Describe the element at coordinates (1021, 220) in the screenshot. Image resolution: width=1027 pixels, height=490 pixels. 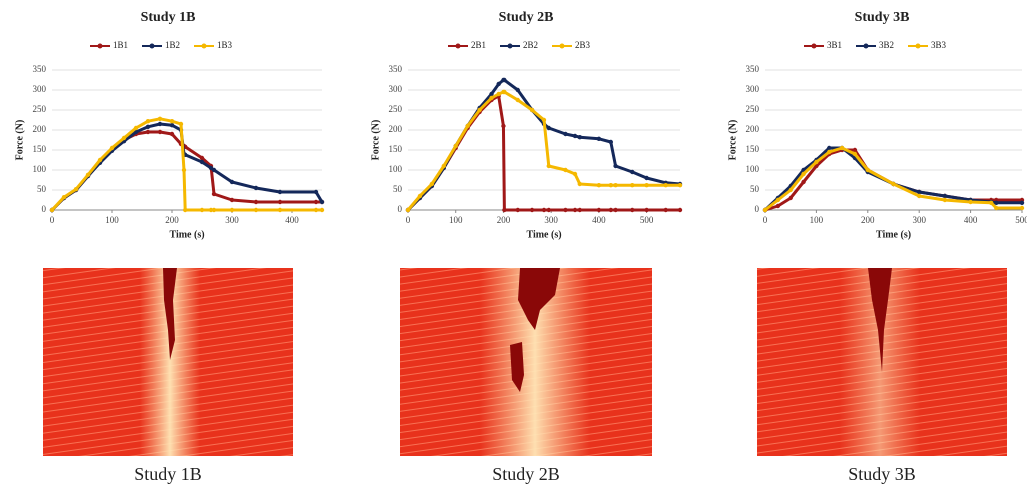
I see `x-tick-label: 500` at that location.